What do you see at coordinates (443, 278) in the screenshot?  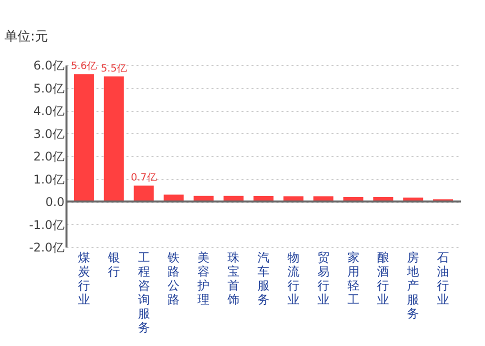 I see `x-tick-label: 石油行业` at bounding box center [443, 278].